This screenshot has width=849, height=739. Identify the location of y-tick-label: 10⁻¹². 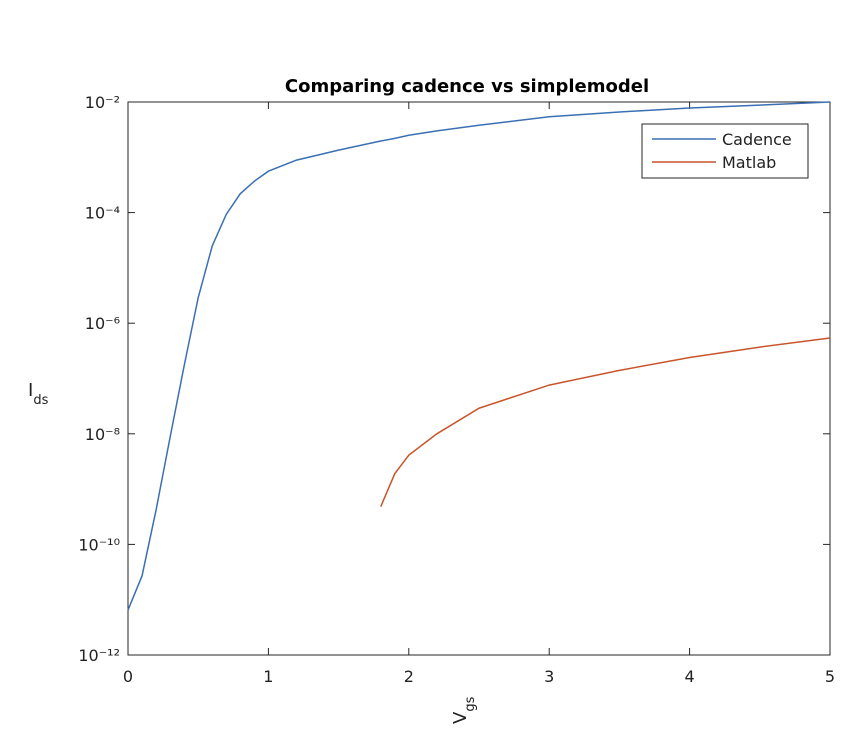
(99, 655).